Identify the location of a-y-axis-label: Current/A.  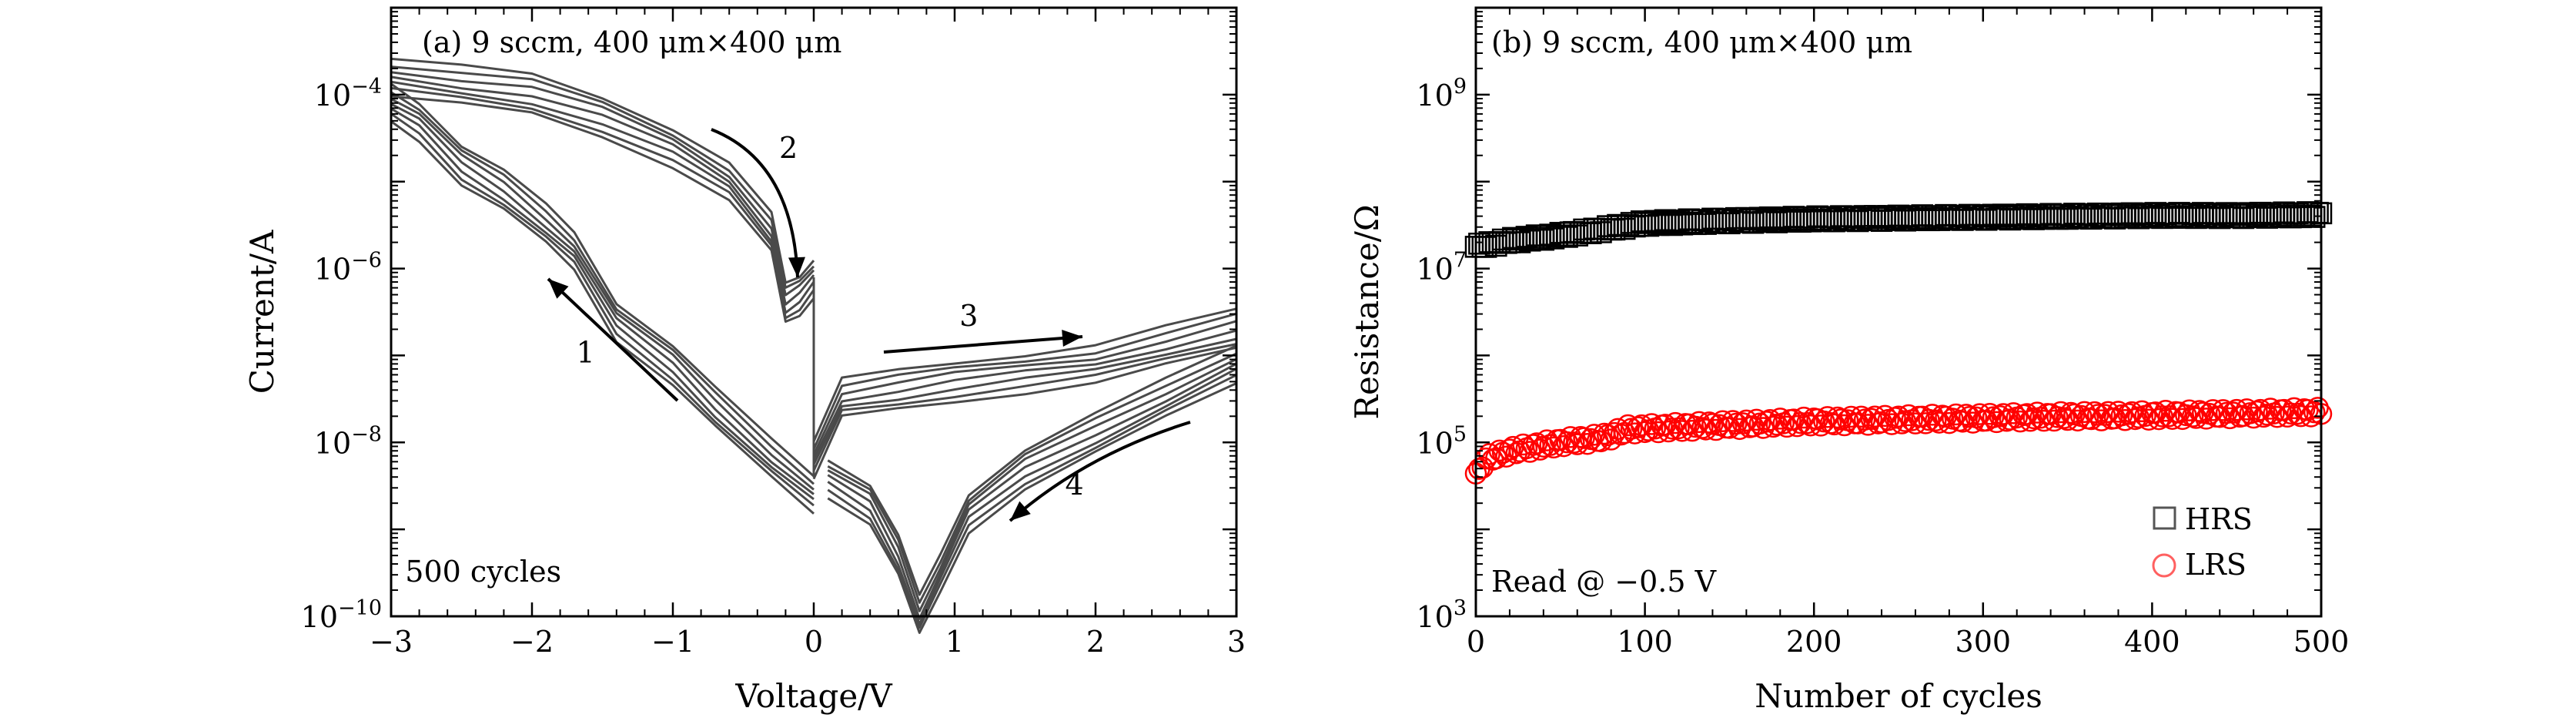
(262, 312).